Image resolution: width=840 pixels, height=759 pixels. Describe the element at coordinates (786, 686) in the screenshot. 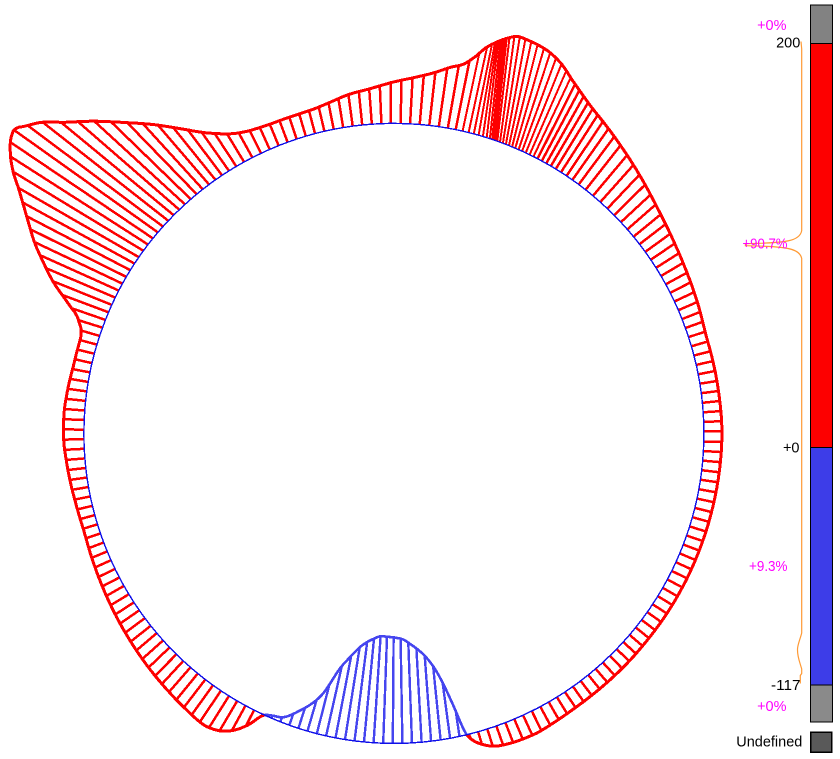

I see `svg-text: -117` at that location.